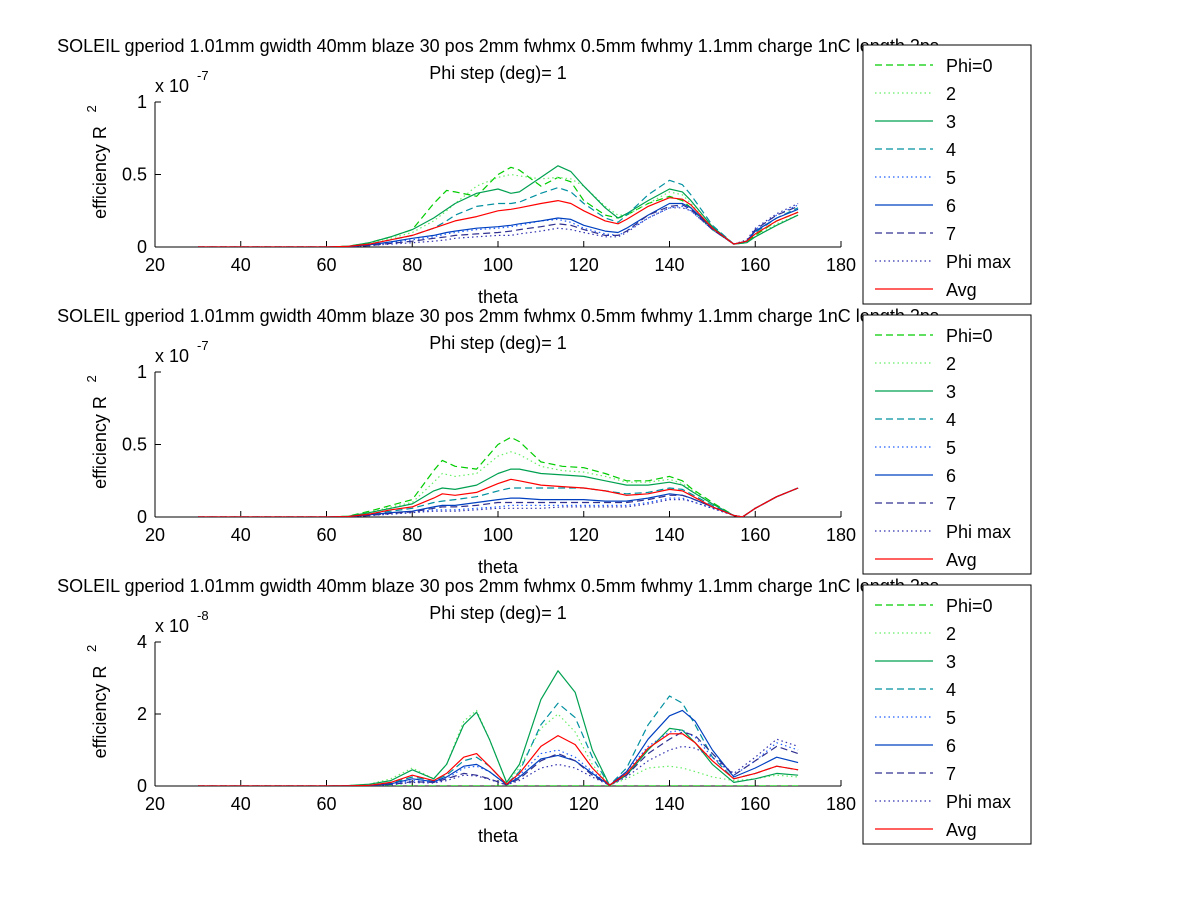 This screenshot has height=901, width=1200. What do you see at coordinates (203, 615) in the screenshot?
I see `y-exponent-superscript: -8` at bounding box center [203, 615].